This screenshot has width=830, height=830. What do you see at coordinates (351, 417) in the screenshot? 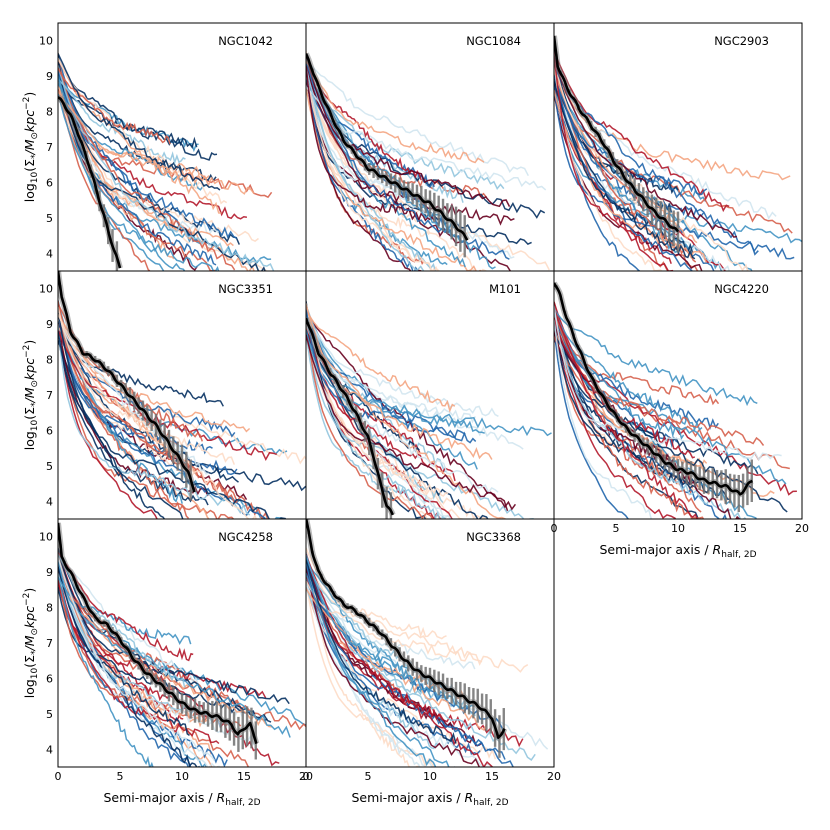
I see `observed-profile-halo` at bounding box center [351, 417].